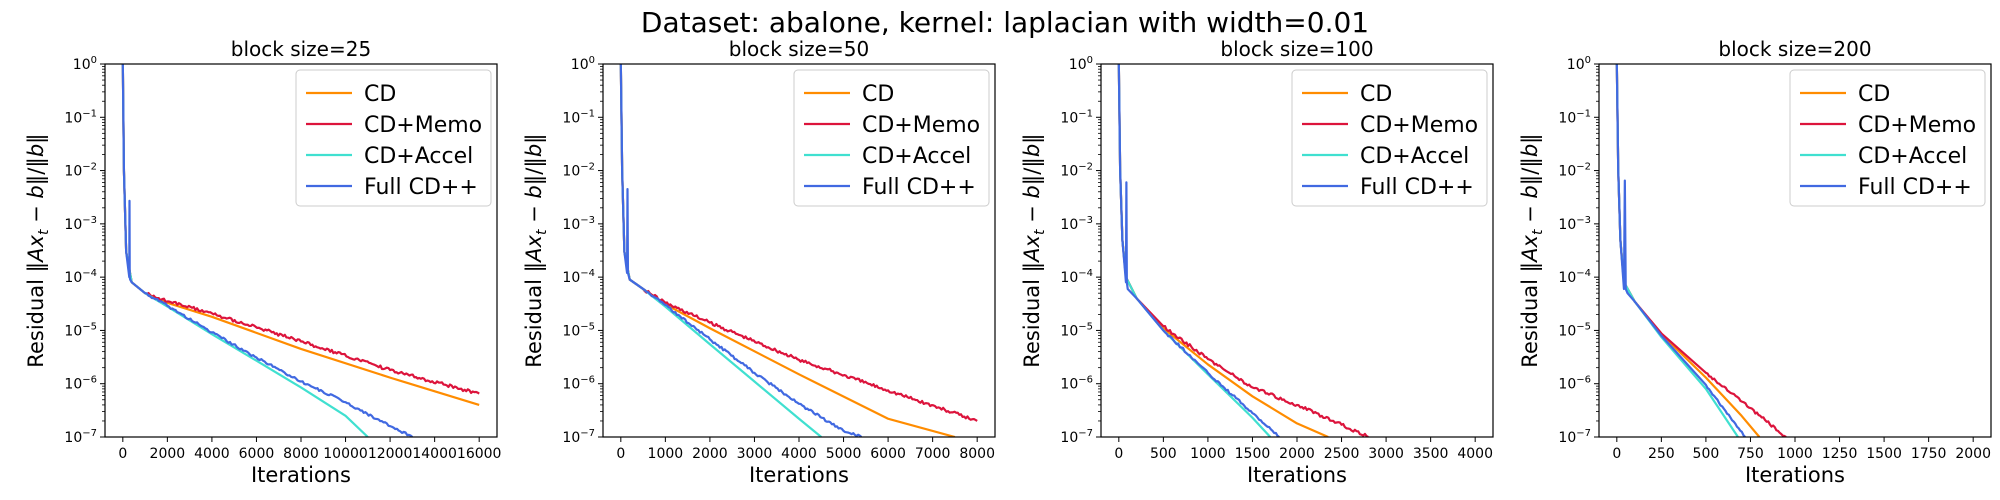 The width and height of the screenshot is (2000, 500). I want to click on panel-title: block size=200, so click(1794, 49).